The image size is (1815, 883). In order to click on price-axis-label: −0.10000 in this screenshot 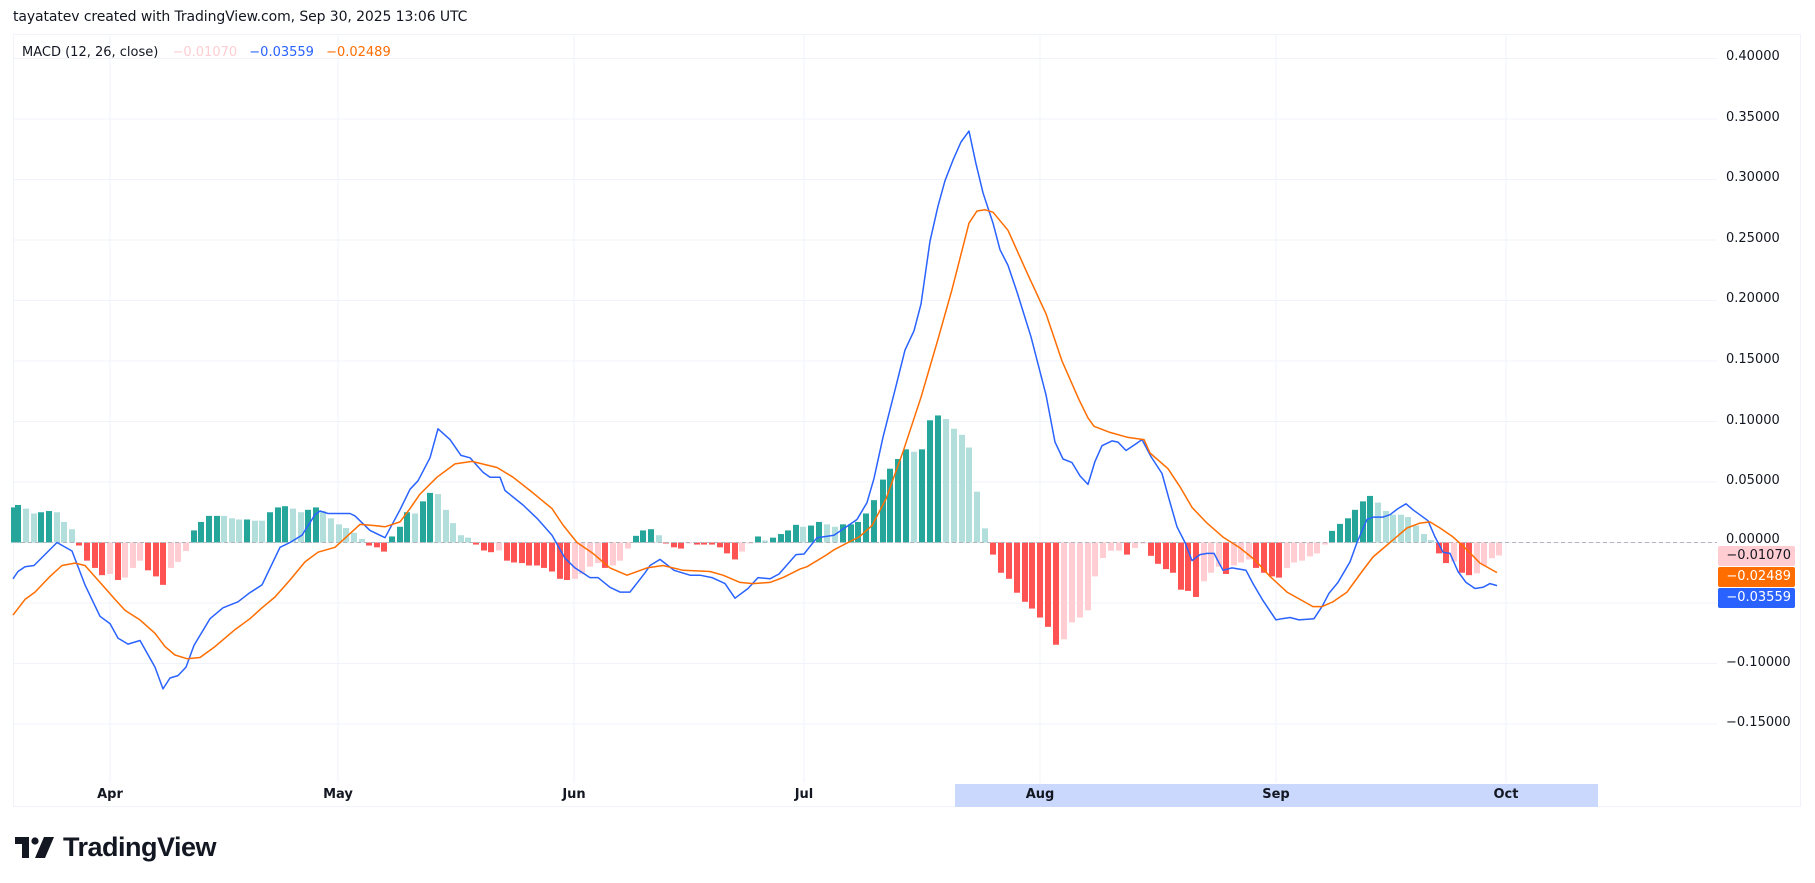, I will do `click(1758, 662)`.